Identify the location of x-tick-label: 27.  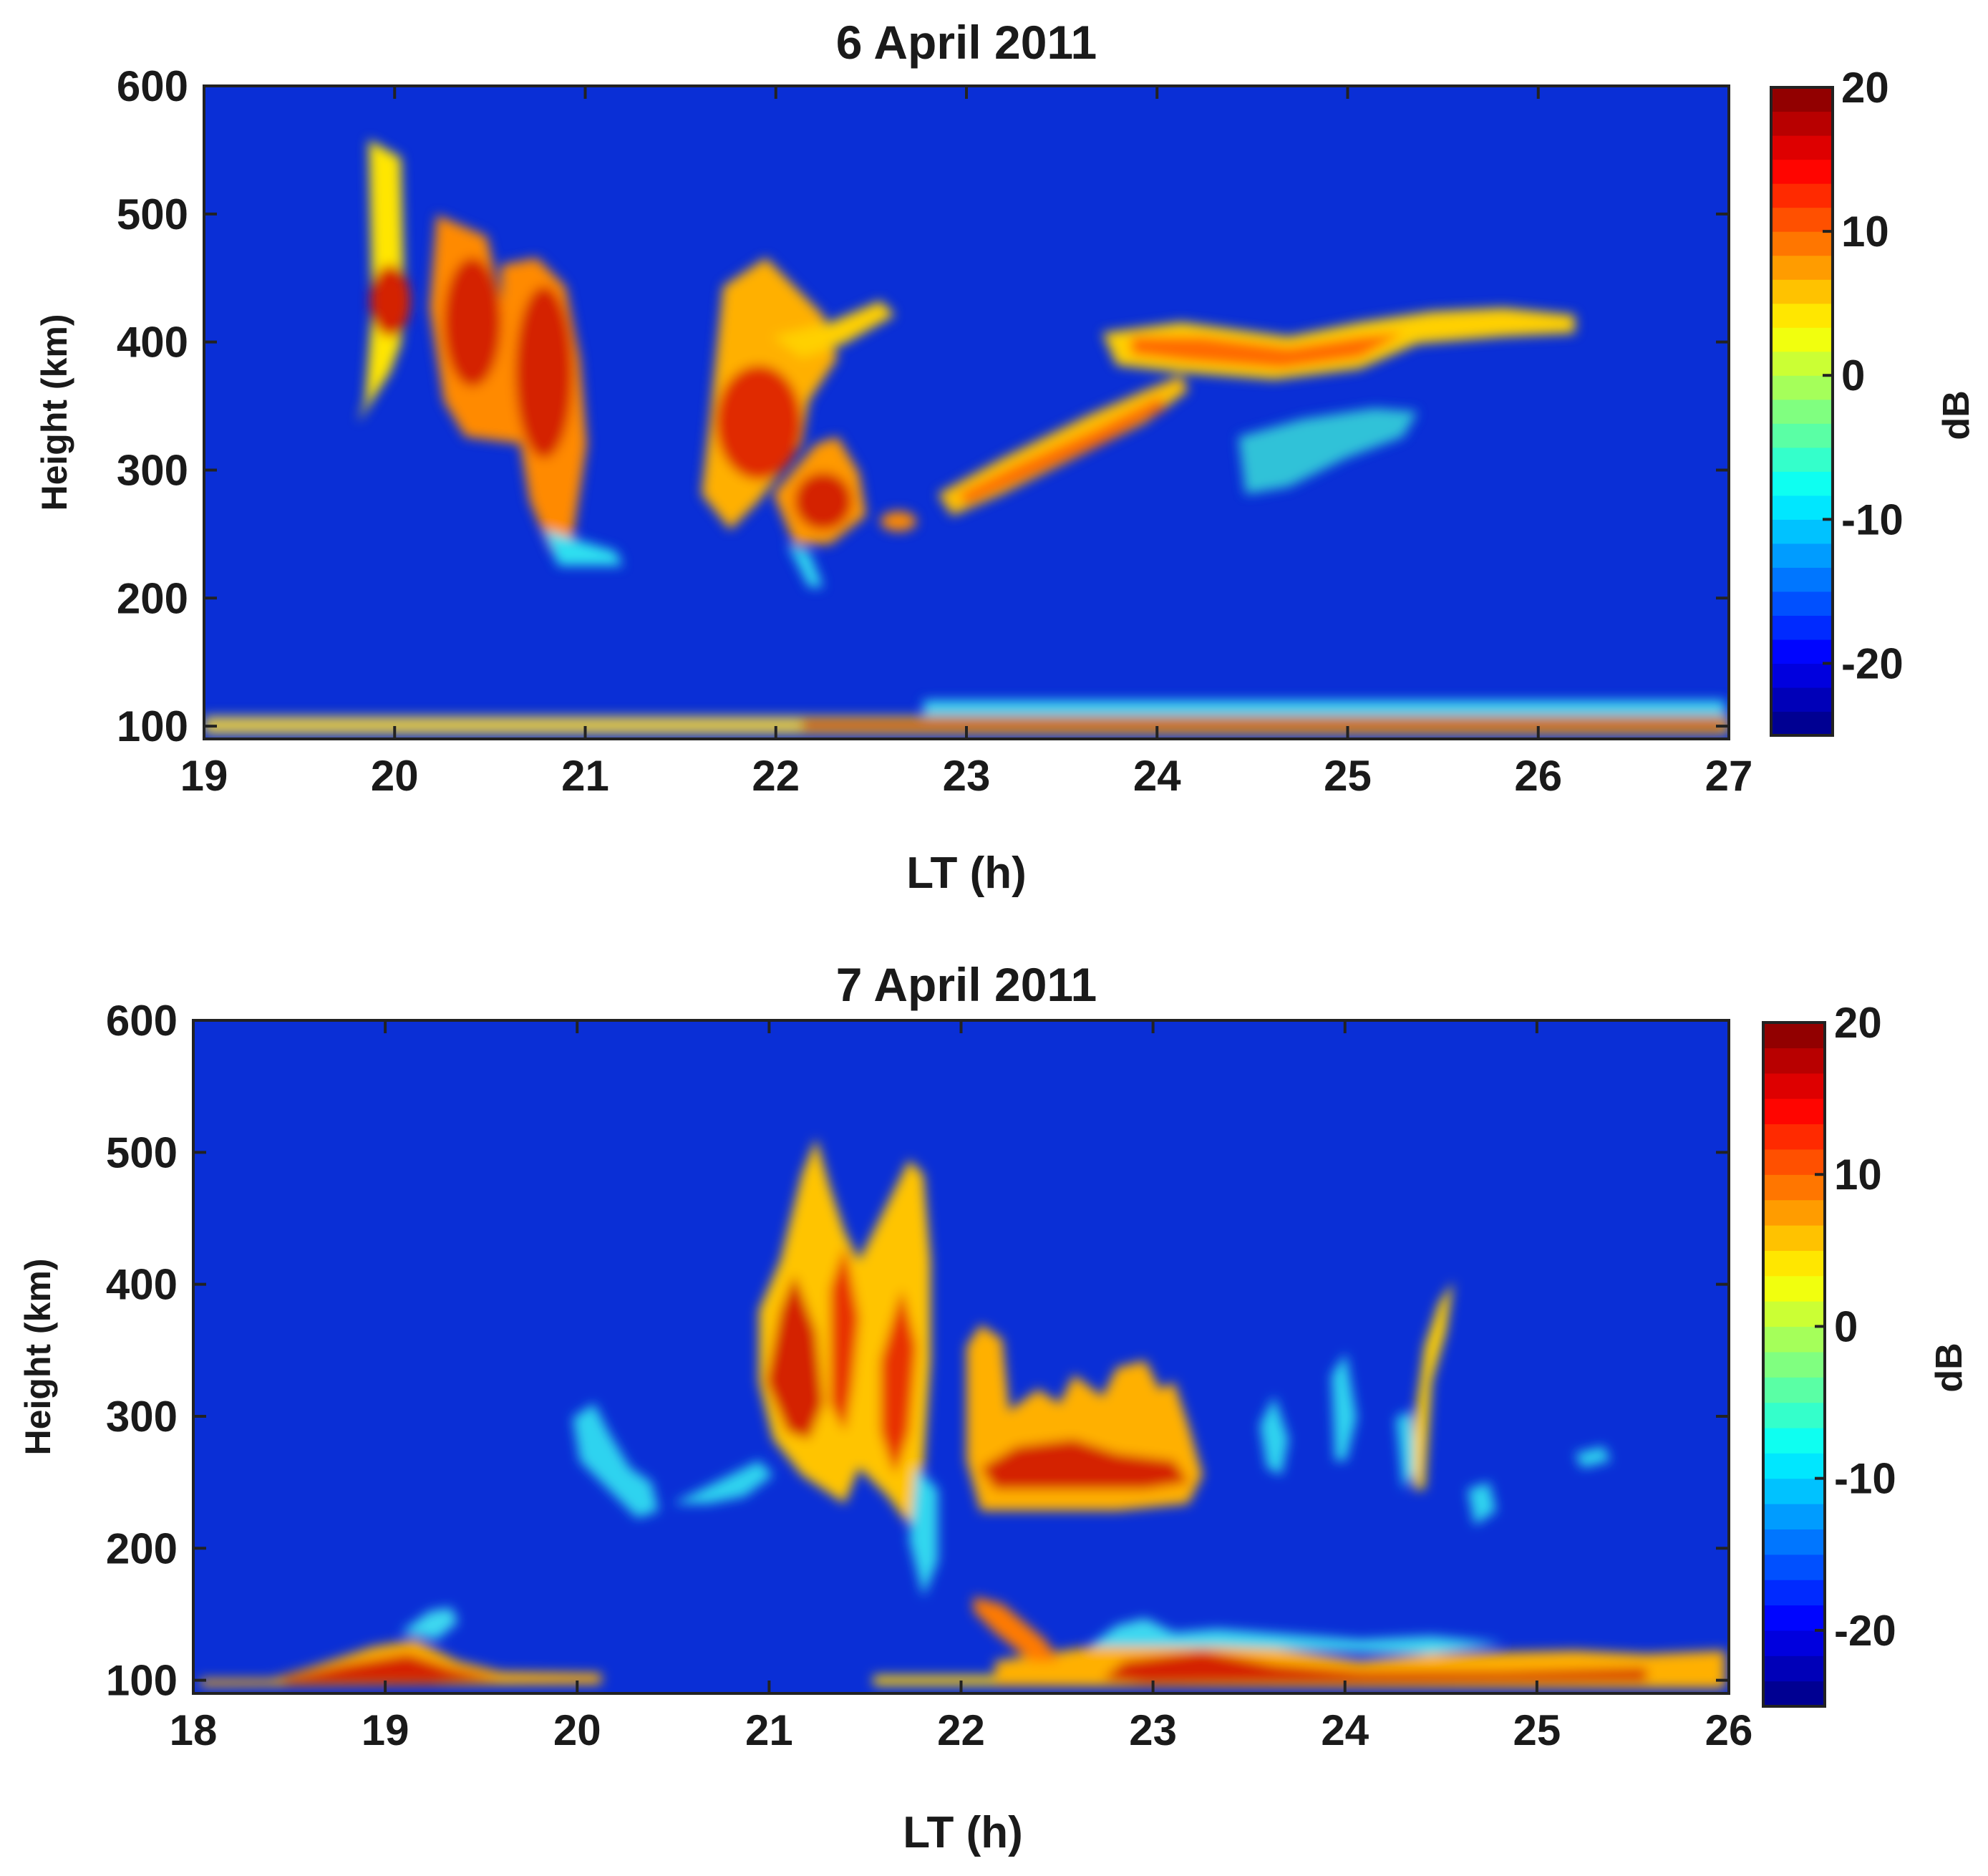
(1729, 776).